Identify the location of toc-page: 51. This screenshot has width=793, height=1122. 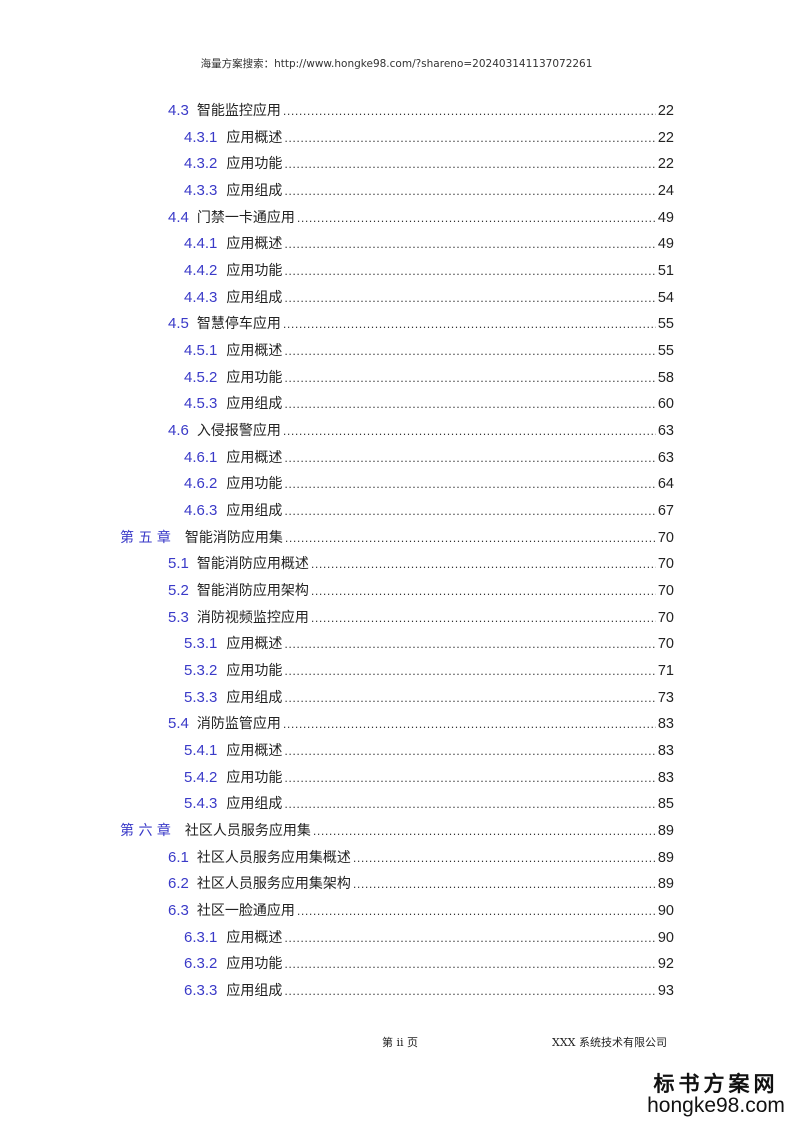
(665, 271).